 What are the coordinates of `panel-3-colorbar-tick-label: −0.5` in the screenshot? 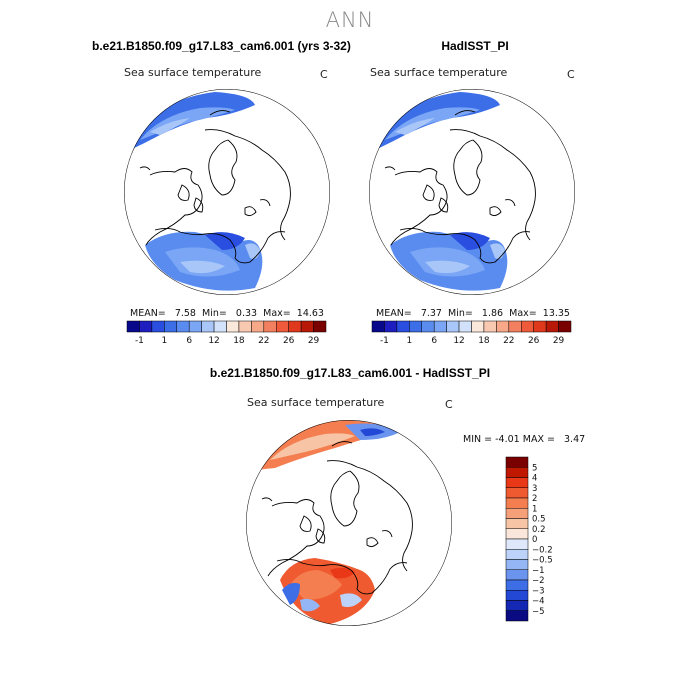 It's located at (542, 561).